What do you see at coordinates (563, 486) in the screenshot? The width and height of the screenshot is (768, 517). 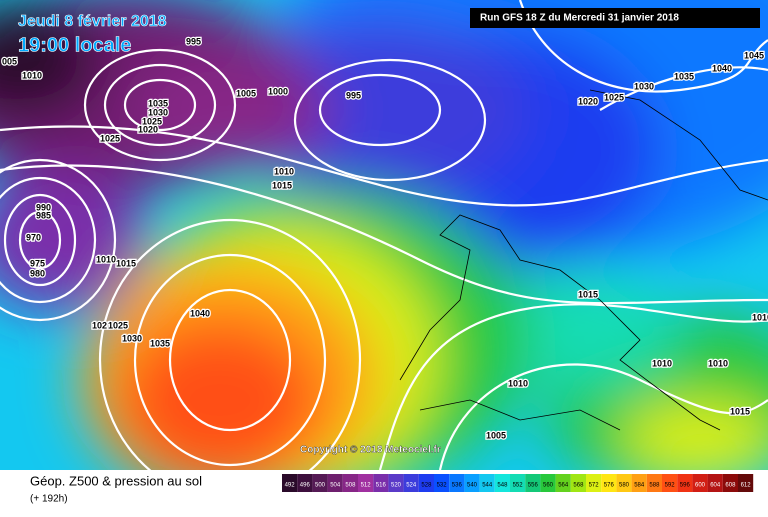 I see `colorbar-label: 564` at bounding box center [563, 486].